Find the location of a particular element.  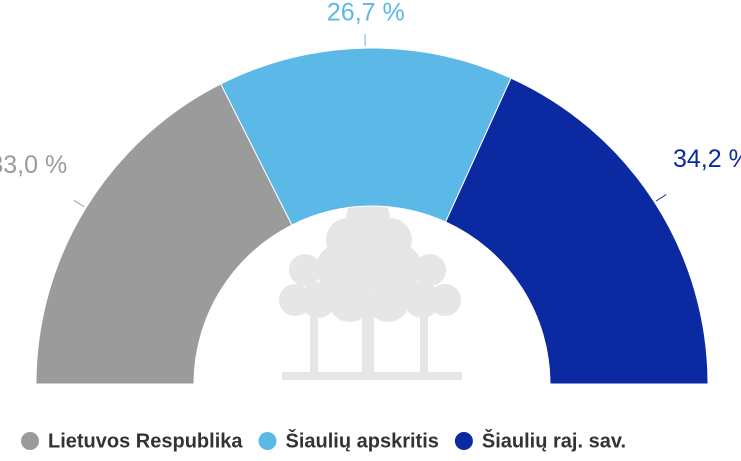

legend-label: Šiaulių raj. sav. is located at coordinates (554, 440).